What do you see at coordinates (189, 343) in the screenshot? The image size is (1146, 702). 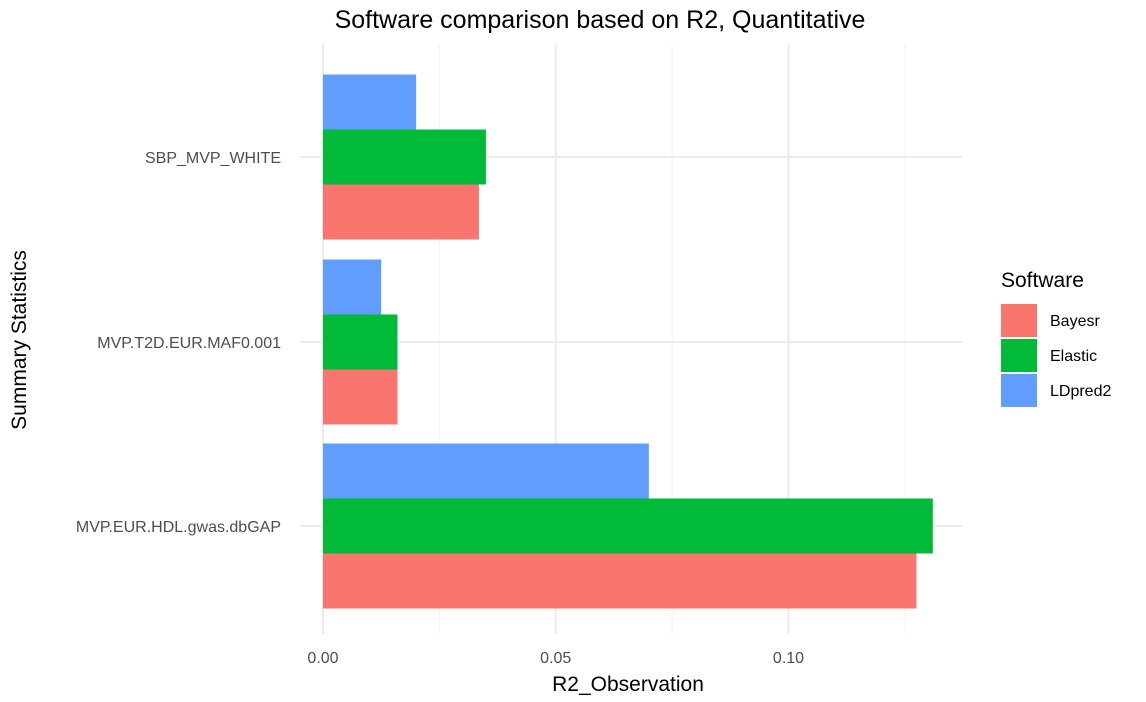 I see `category-label: MVP.T2D.EUR.MAF0.001` at bounding box center [189, 343].